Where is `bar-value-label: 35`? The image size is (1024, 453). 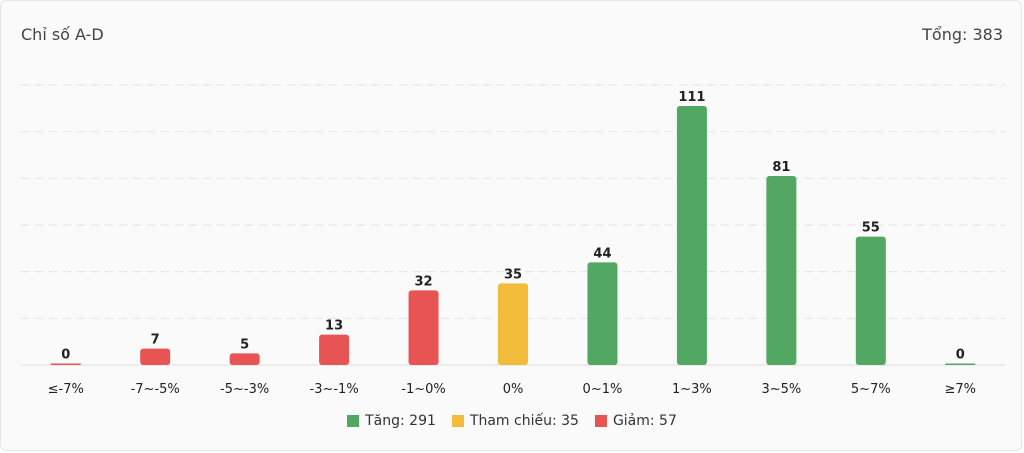 bar-value-label: 35 is located at coordinates (513, 274).